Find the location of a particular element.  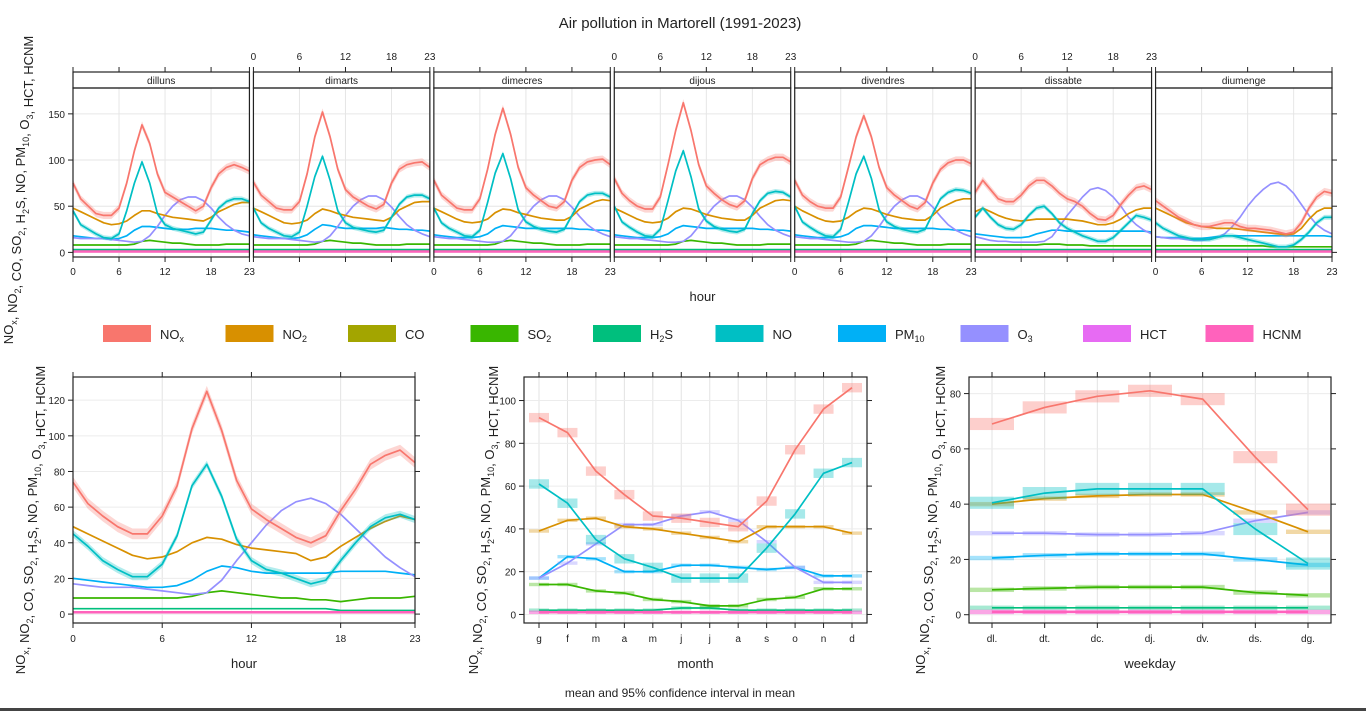

ci-bar-no is located at coordinates (852, 462).